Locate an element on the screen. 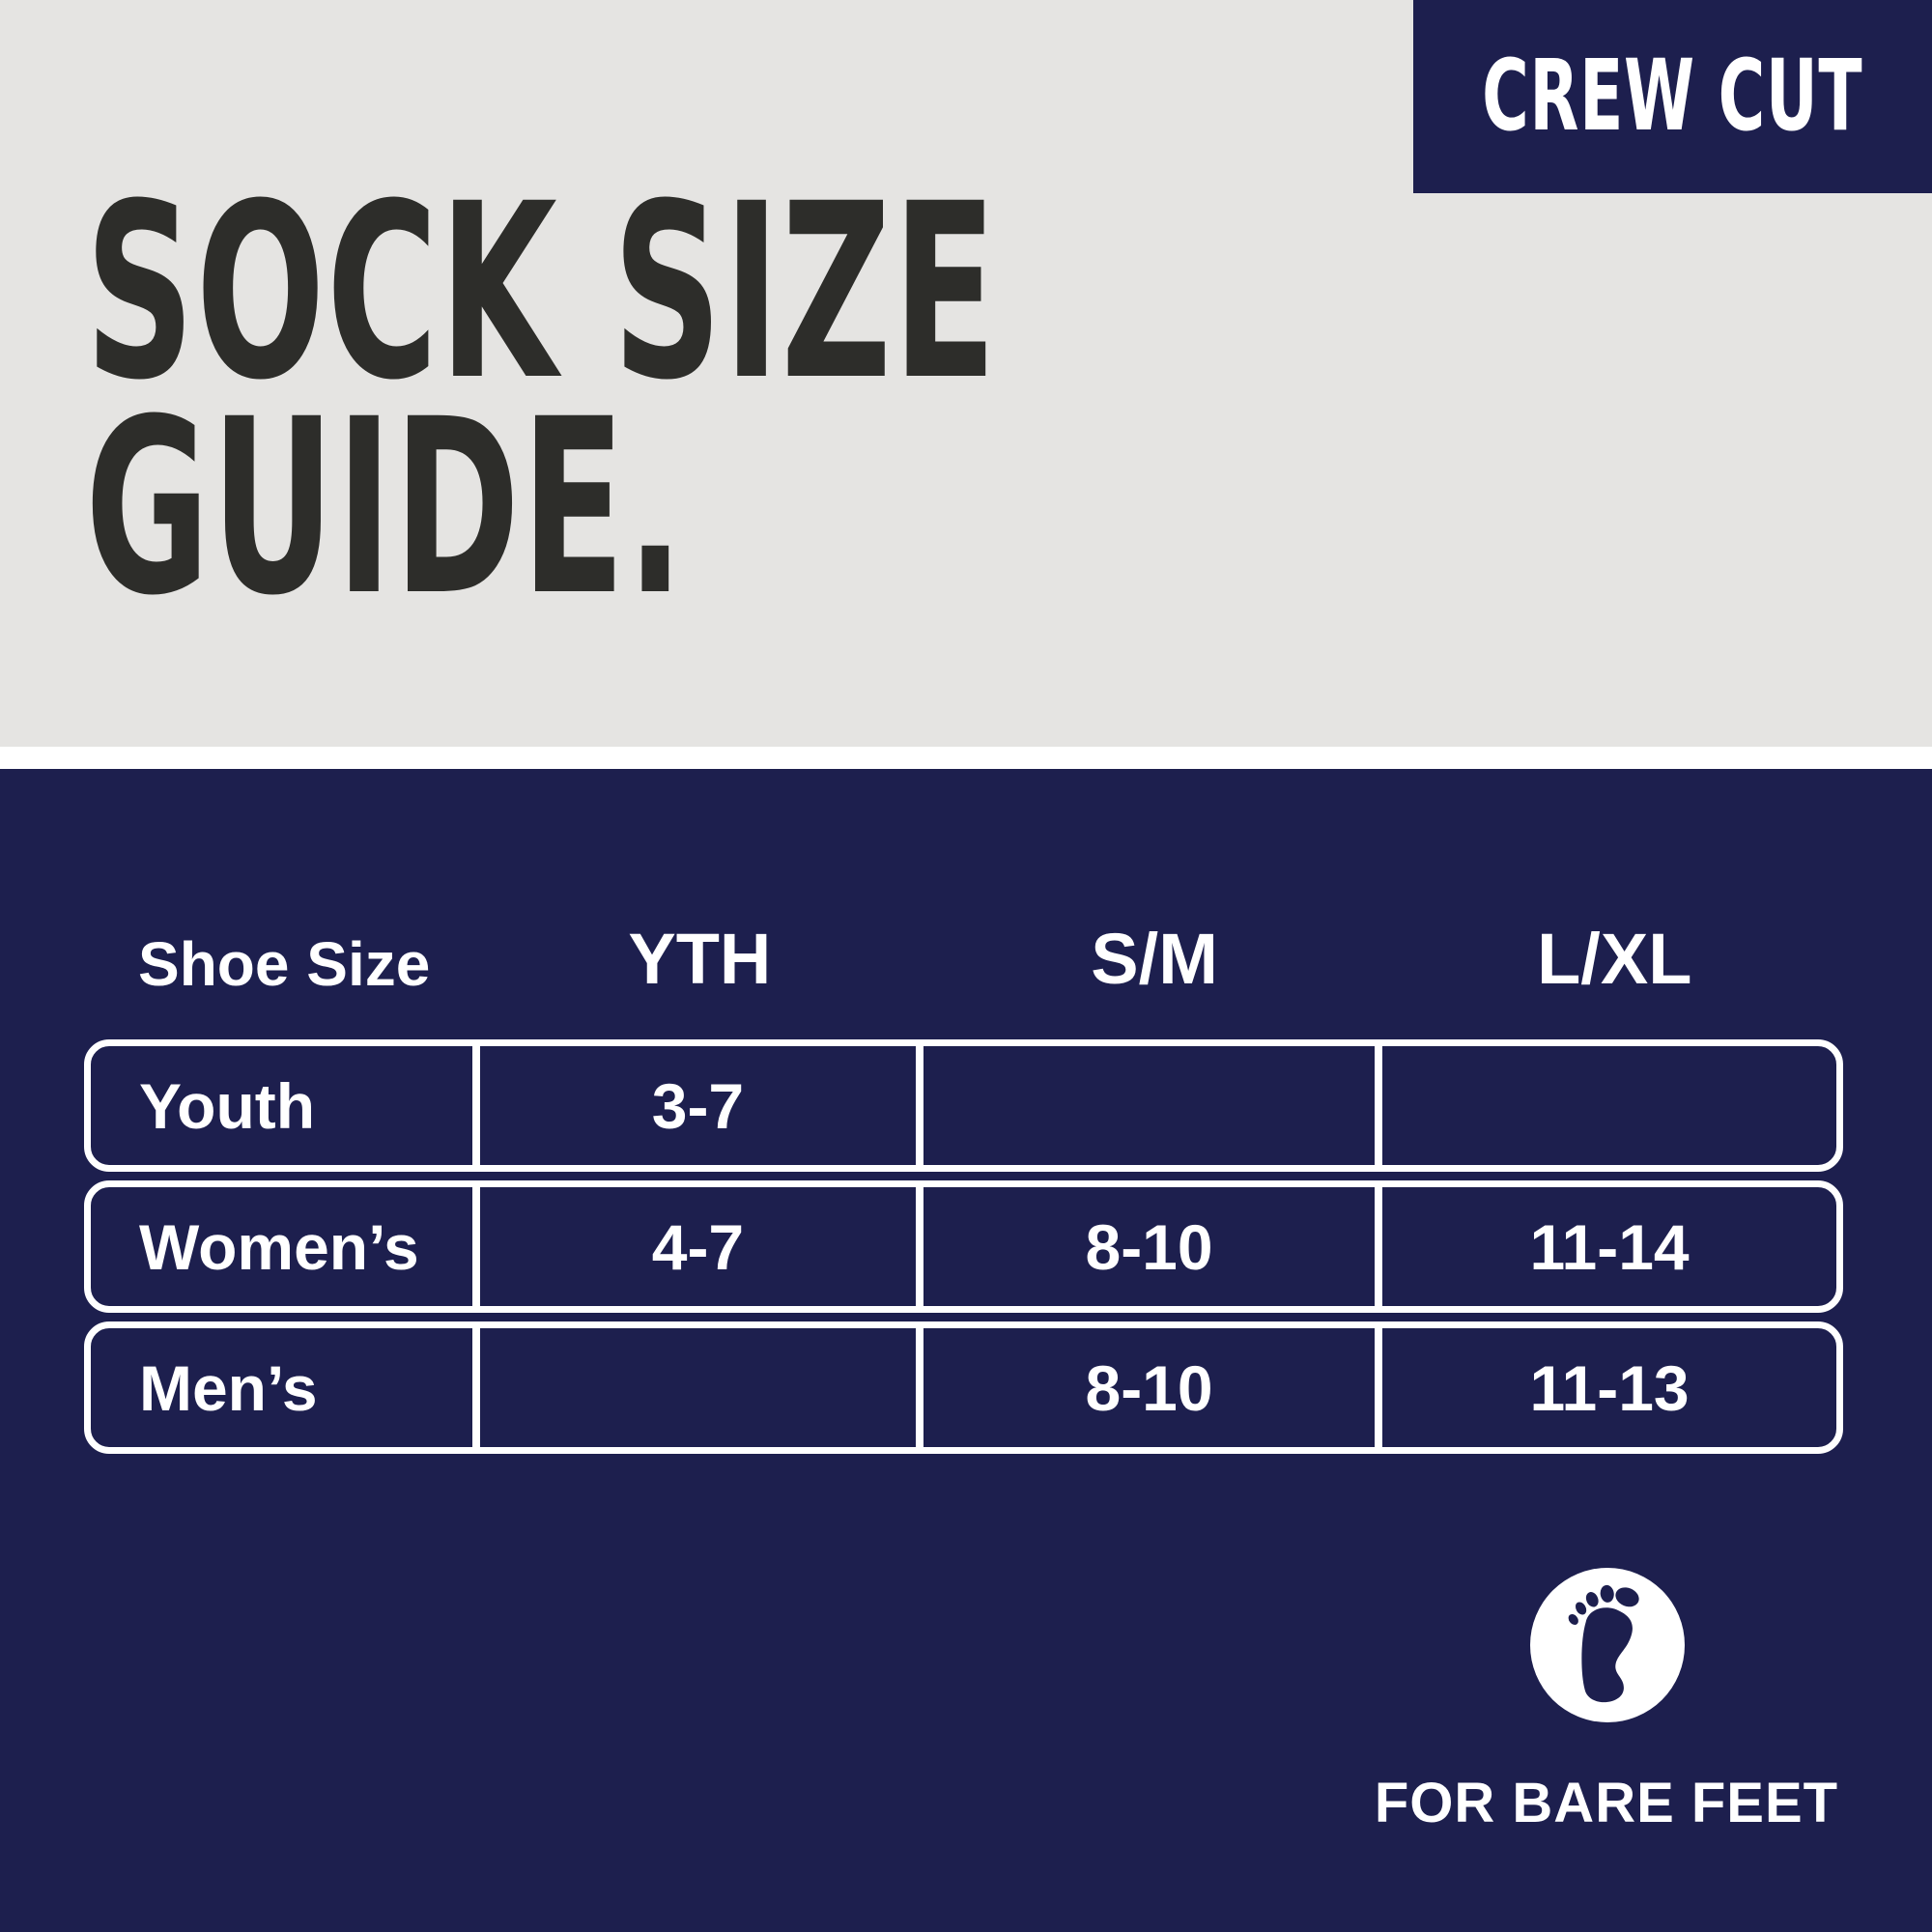 The width and height of the screenshot is (1932, 1932). page-title-line2: GUIDE. is located at coordinates (385, 507).